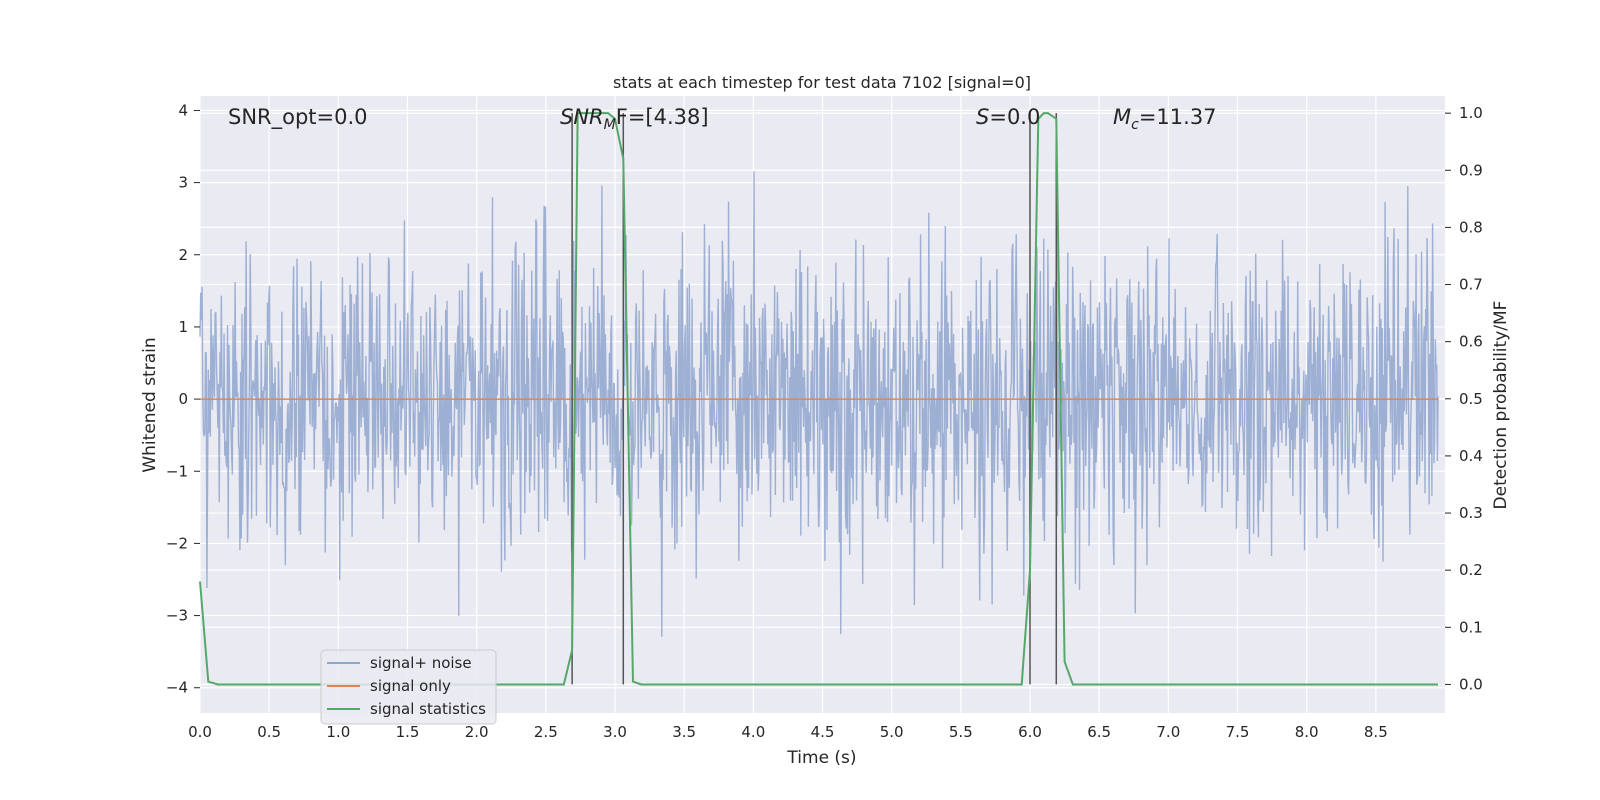  Describe the element at coordinates (961, 732) in the screenshot. I see `x-tick-label: 5.5` at that location.